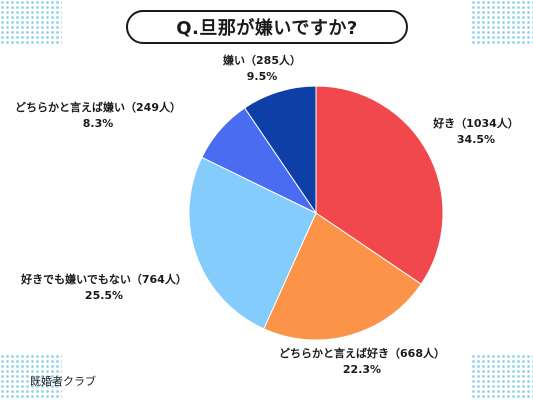 The image size is (533, 400). What do you see at coordinates (417, 353) in the screenshot?
I see `slice-count: （668人）` at bounding box center [417, 353].